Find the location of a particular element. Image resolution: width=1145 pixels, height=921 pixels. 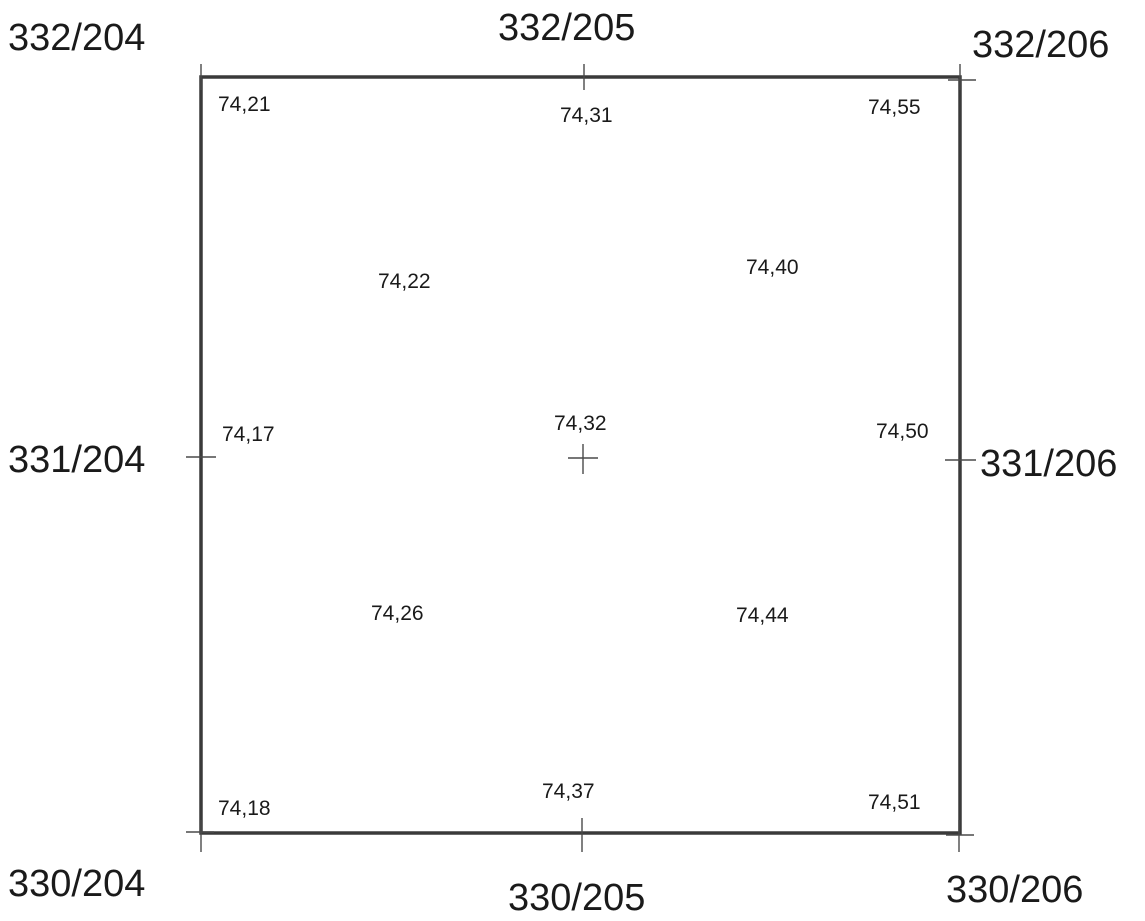

grid-label-bottom-mid: 330/205 is located at coordinates (576, 898).